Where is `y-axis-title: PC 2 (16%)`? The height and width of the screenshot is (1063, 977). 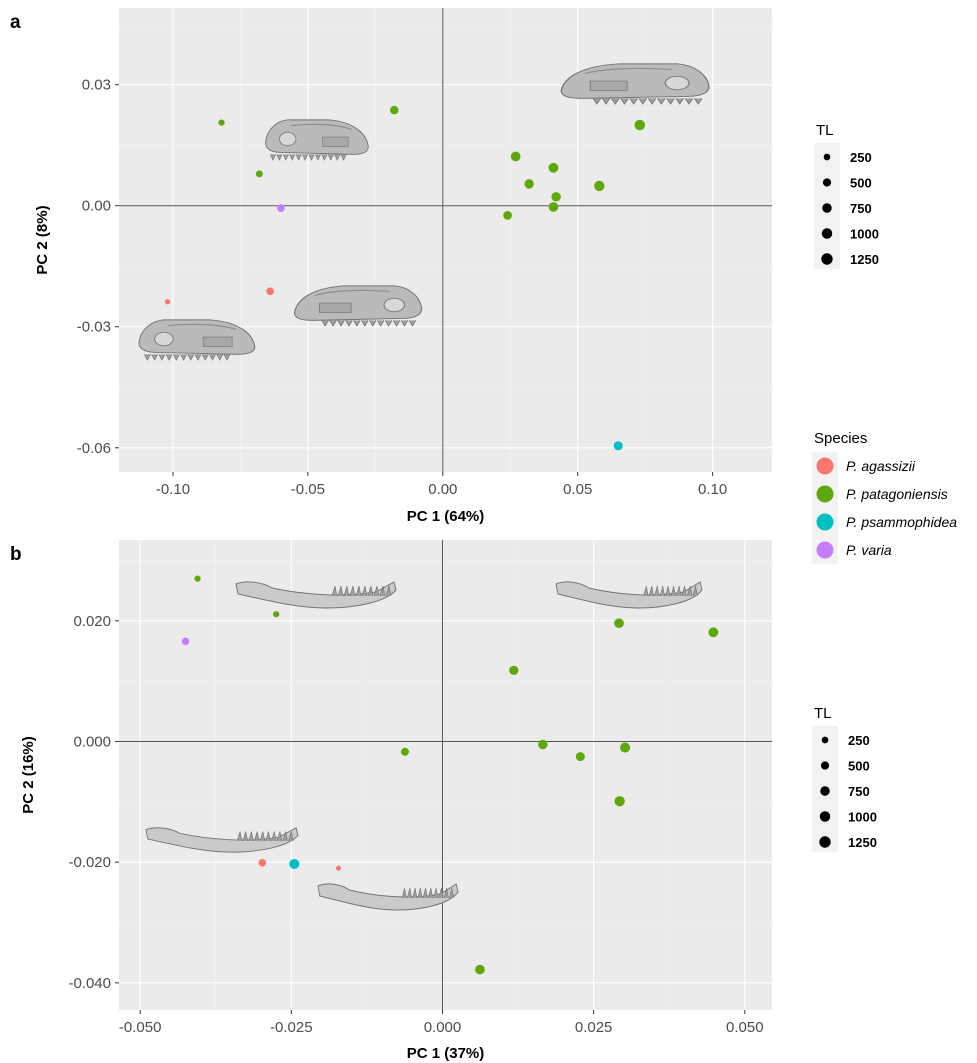
y-axis-title: PC 2 (16%) is located at coordinates (28, 775).